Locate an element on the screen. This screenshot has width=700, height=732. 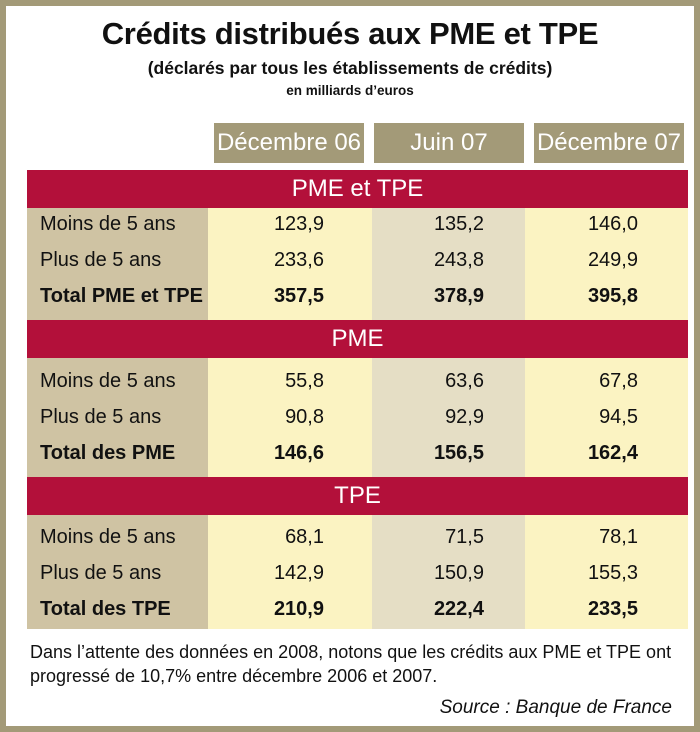
label-column-bg is located at coordinates (117, 417).